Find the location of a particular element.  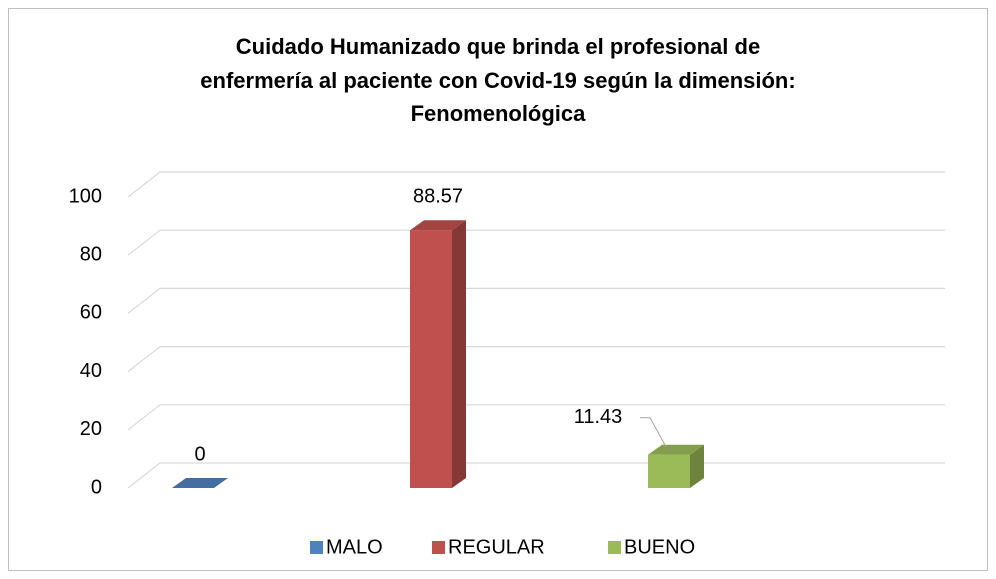

leader-line is located at coordinates (658, 432).